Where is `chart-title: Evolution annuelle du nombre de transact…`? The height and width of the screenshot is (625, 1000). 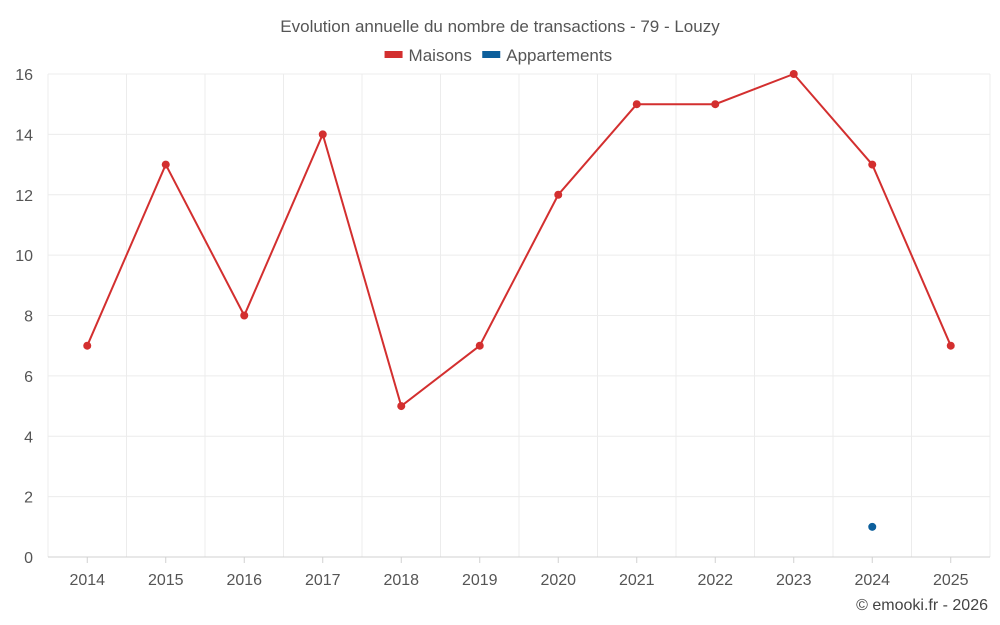
chart-title: Evolution annuelle du nombre de transact… is located at coordinates (500, 26).